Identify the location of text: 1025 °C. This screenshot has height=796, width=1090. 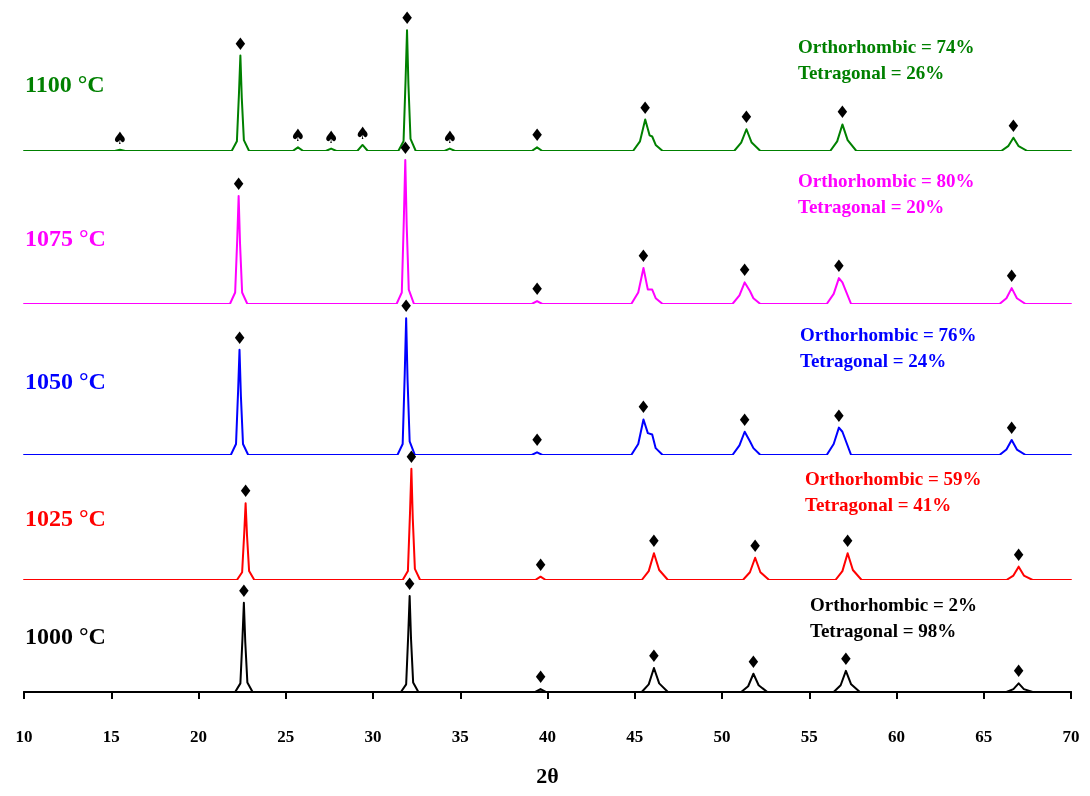
(65, 518).